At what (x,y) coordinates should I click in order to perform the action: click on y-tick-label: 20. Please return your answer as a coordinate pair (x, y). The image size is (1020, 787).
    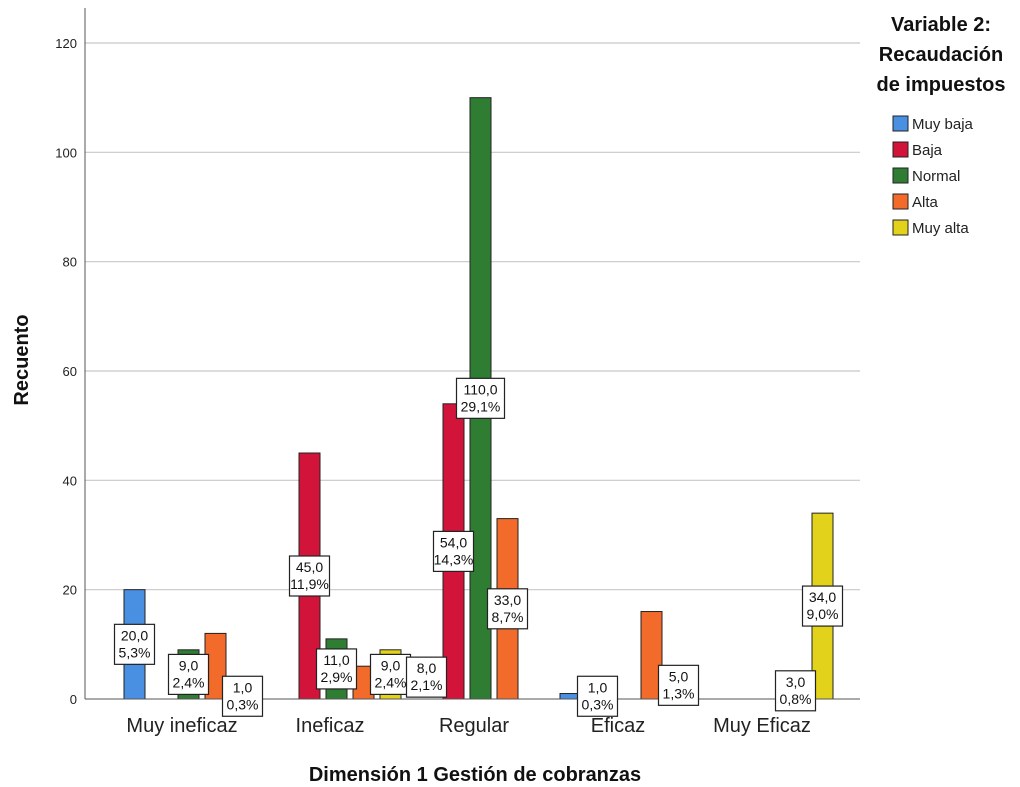
    Looking at the image, I should click on (70, 590).